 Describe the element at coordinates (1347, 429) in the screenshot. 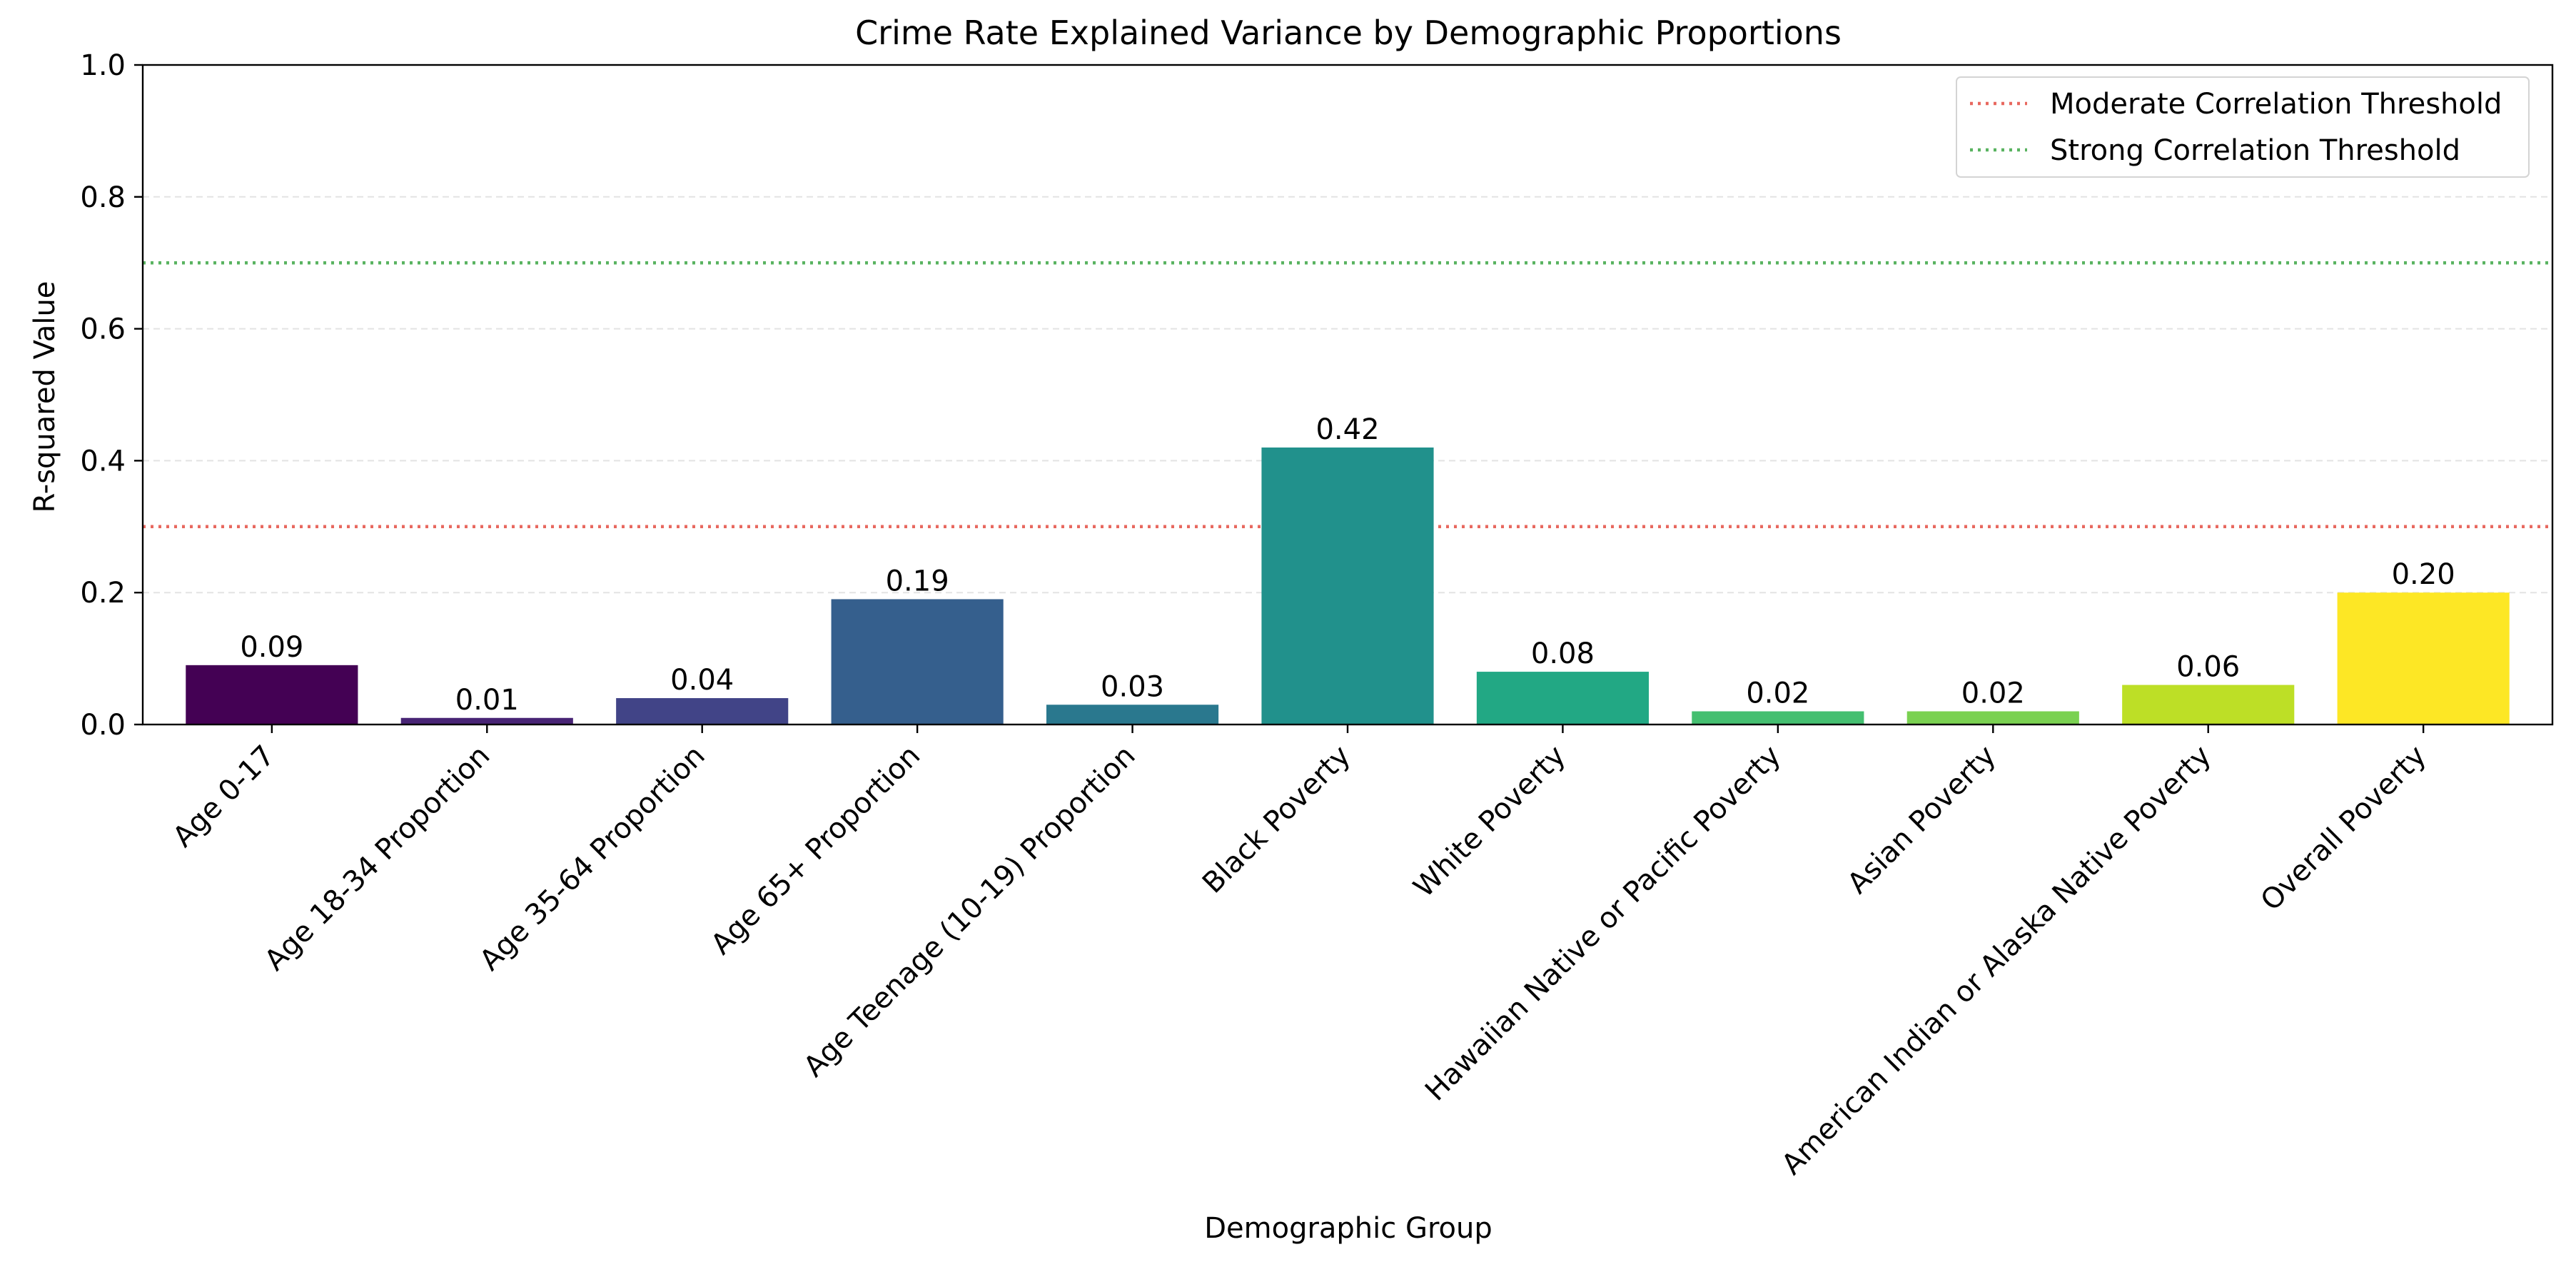

I see `bar-value-label: 0.42` at that location.